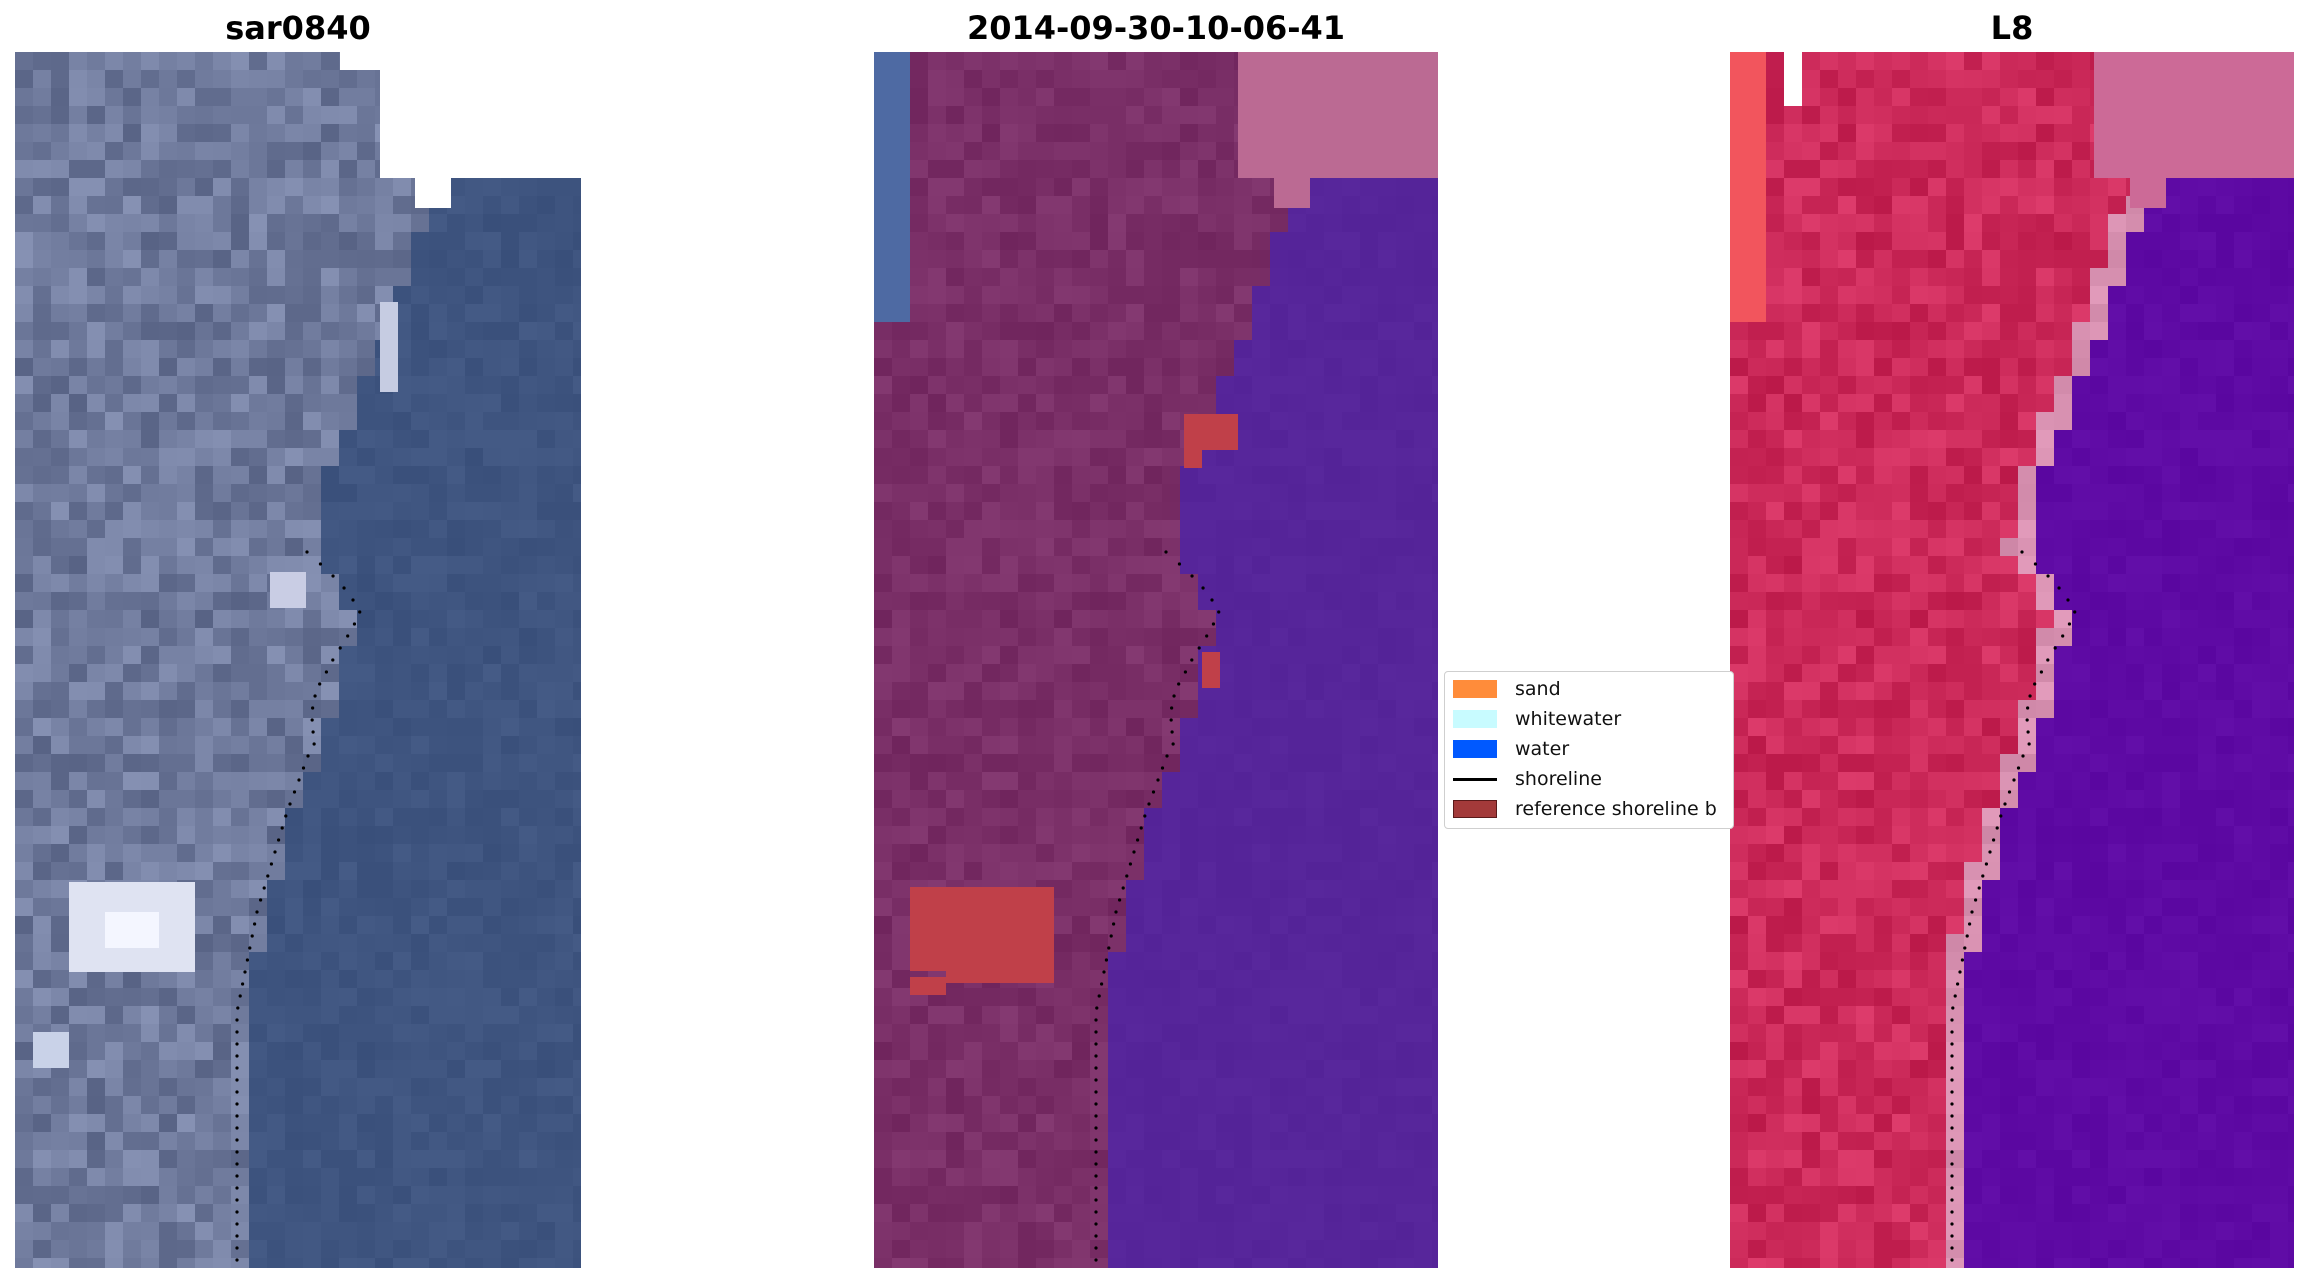 This screenshot has height=1283, width=2307. Describe the element at coordinates (298, 28) in the screenshot. I see `panel-title-rgb: sar0840` at that location.